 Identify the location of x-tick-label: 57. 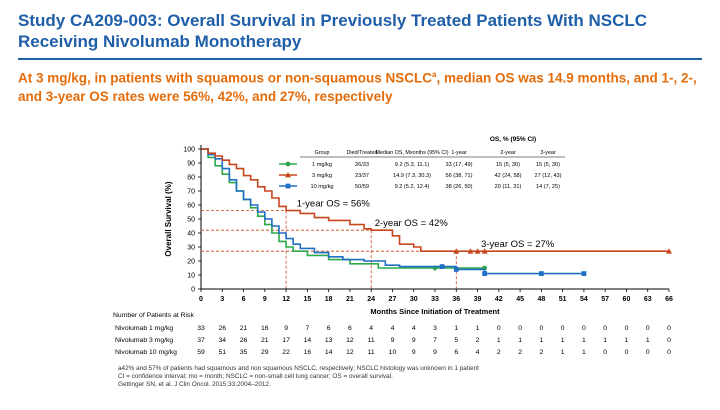
(605, 299).